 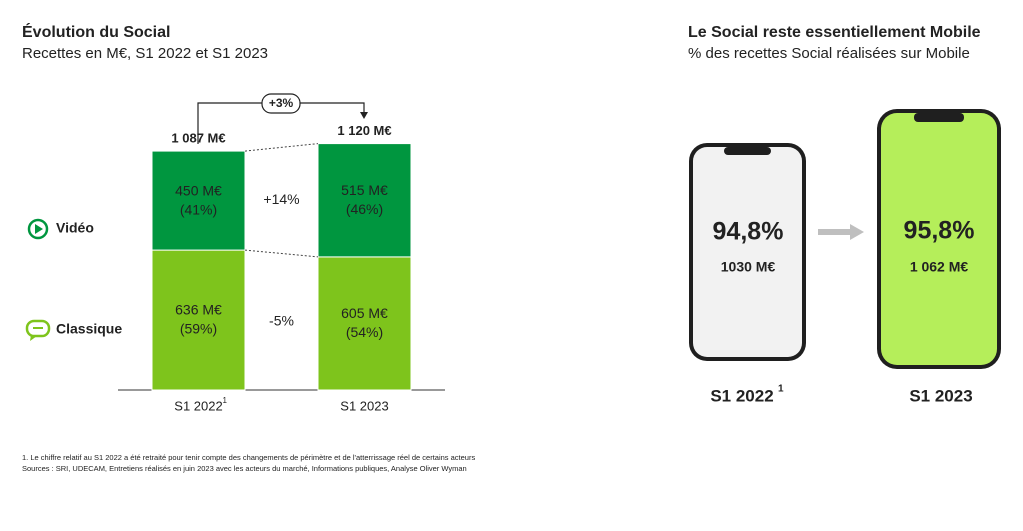 I want to click on share-label: (41%), so click(x=198, y=209).